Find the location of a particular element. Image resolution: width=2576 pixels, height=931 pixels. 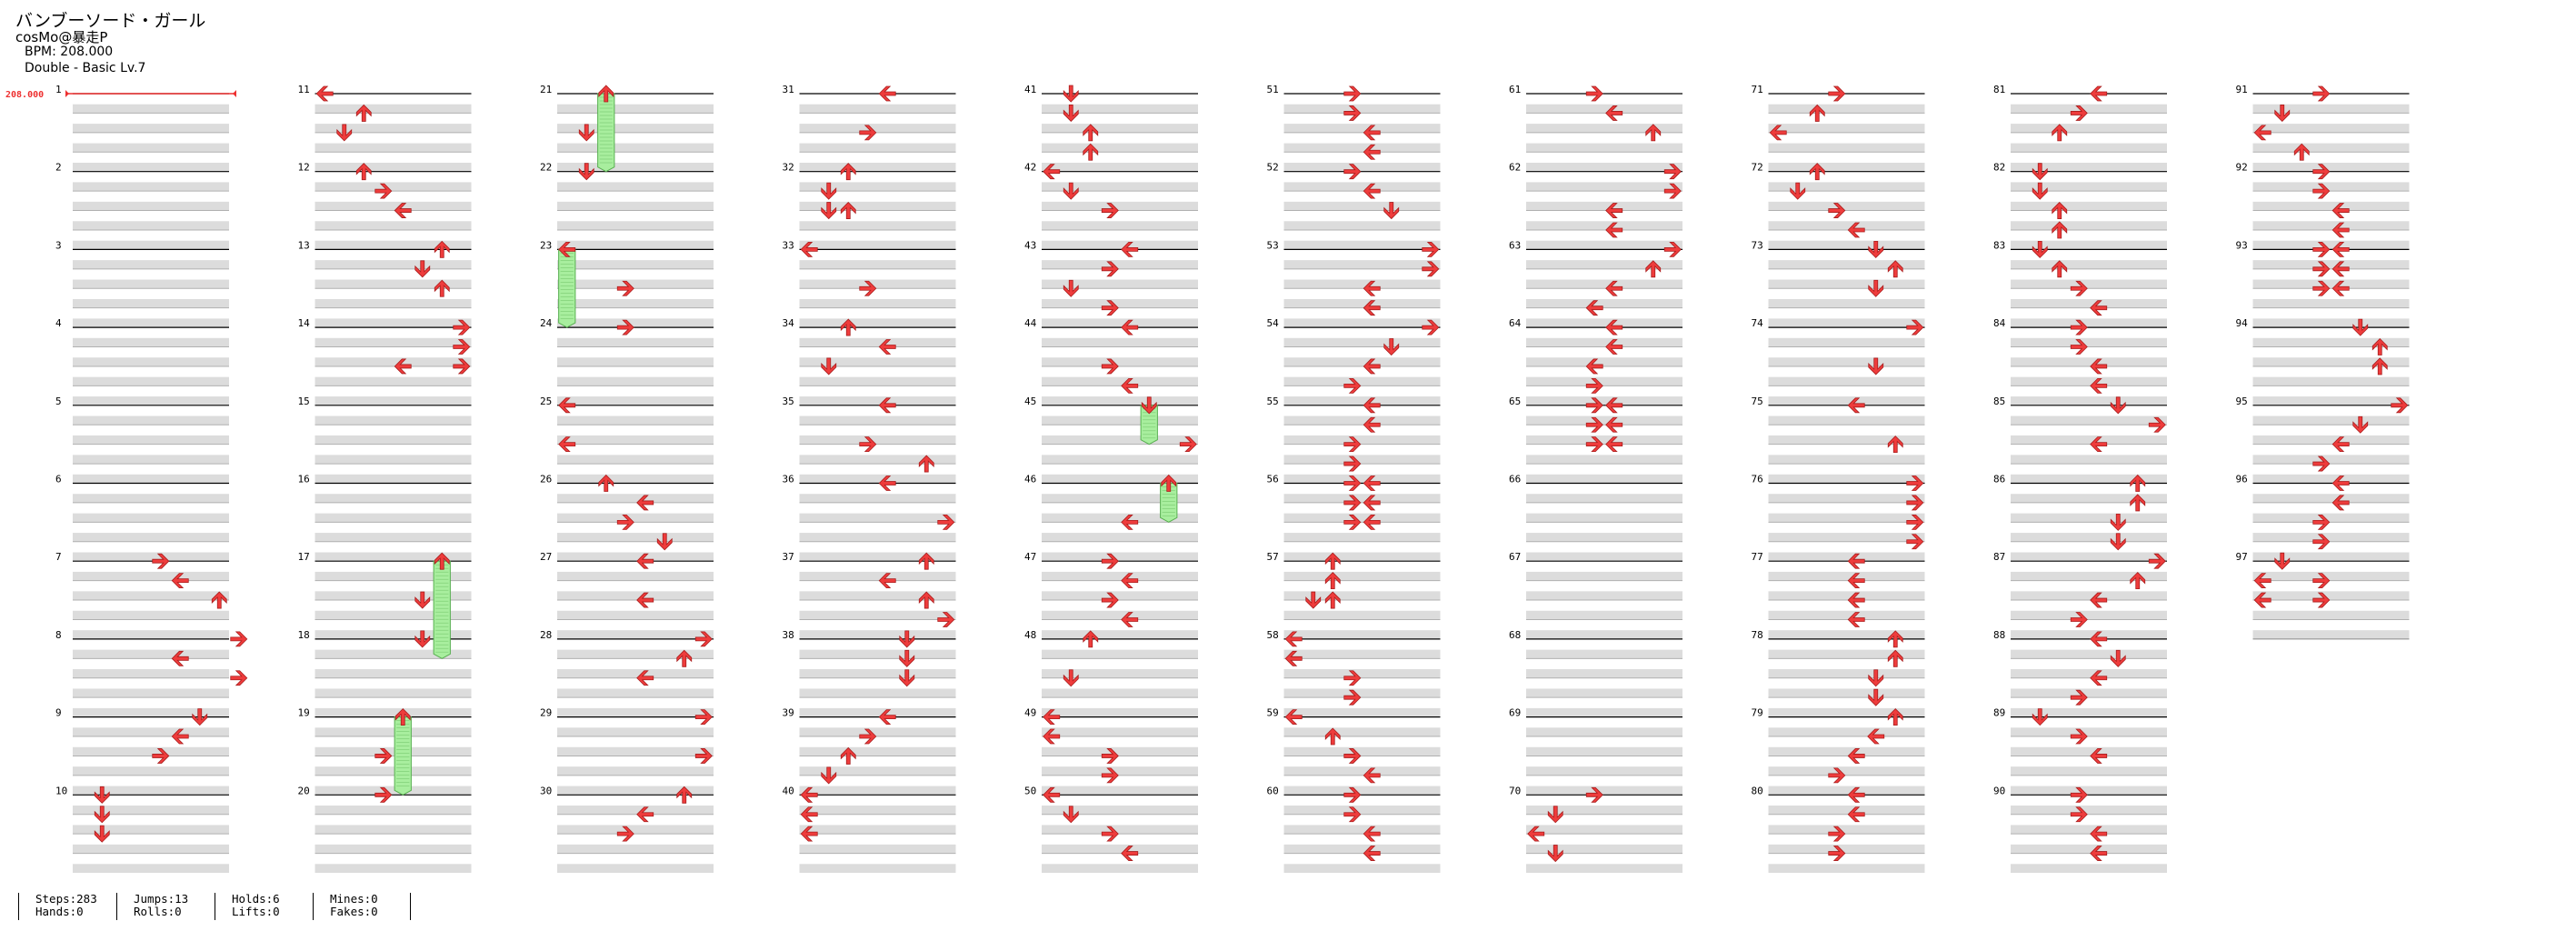

bpm-marker-label: 208.000 is located at coordinates (24, 95).